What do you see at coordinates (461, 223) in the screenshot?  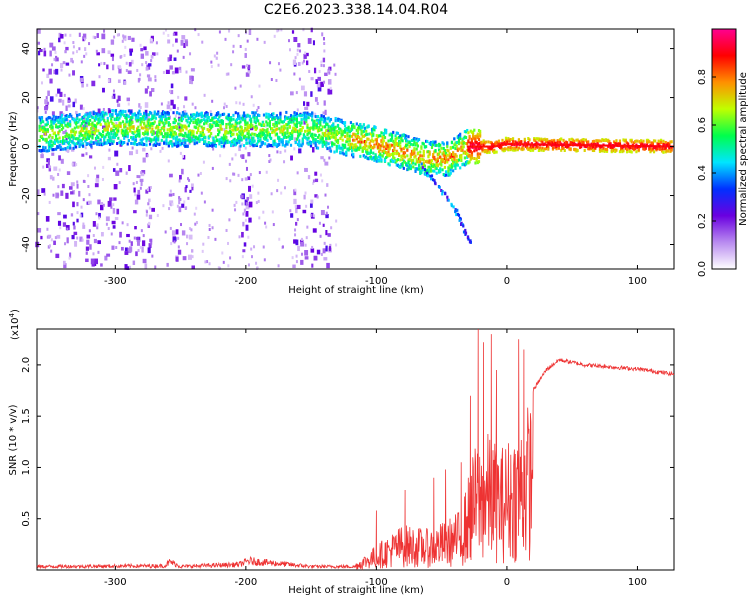 I see `branch-cell` at bounding box center [461, 223].